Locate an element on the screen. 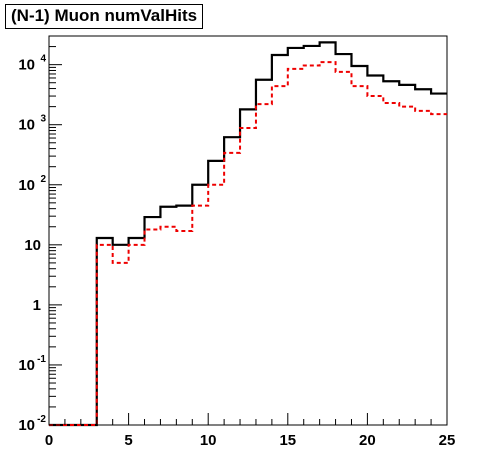 The height and width of the screenshot is (472, 496). x-tick-label: 25 is located at coordinates (447, 440).